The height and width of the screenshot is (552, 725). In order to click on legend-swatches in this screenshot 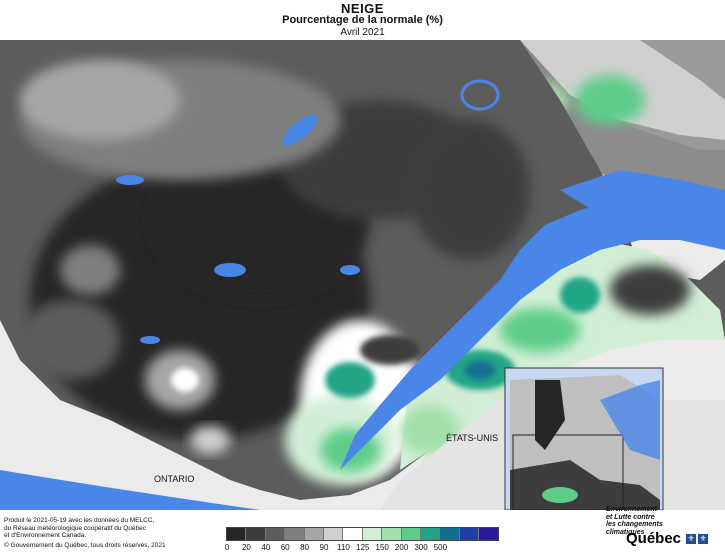, I will do `click(363, 534)`.